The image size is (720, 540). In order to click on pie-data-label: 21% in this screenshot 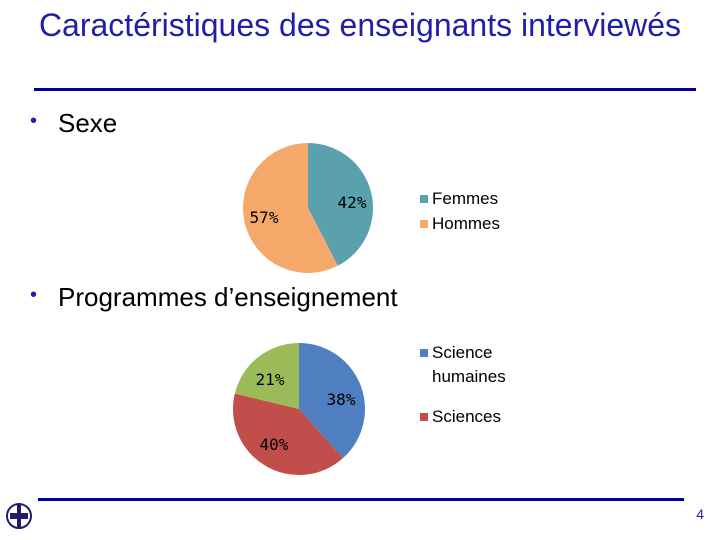, I will do `click(270, 379)`.